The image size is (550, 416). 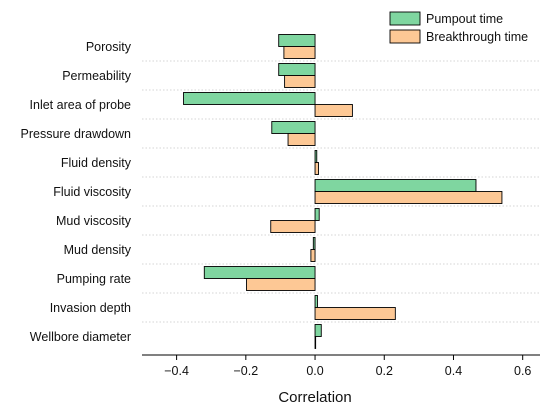 What do you see at coordinates (81, 105) in the screenshot?
I see `category-label: Inlet area of probe` at bounding box center [81, 105].